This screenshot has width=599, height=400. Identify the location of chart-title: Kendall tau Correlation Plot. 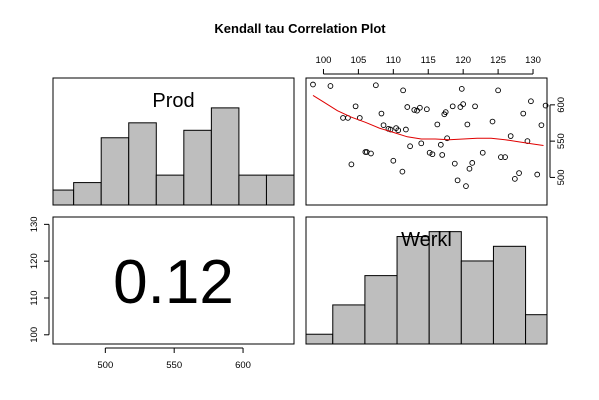
(300, 28).